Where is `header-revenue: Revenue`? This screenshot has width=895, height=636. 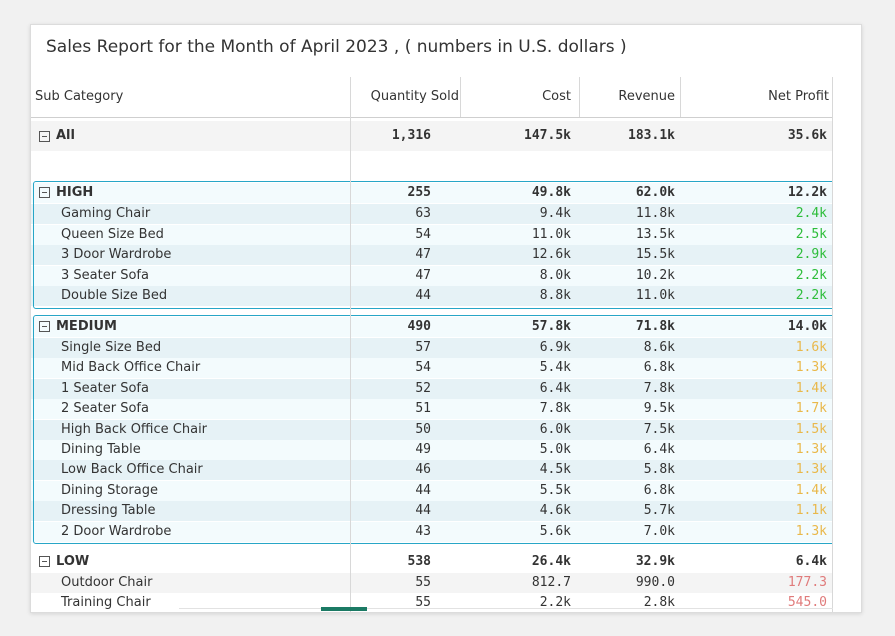 header-revenue: Revenue is located at coordinates (646, 96).